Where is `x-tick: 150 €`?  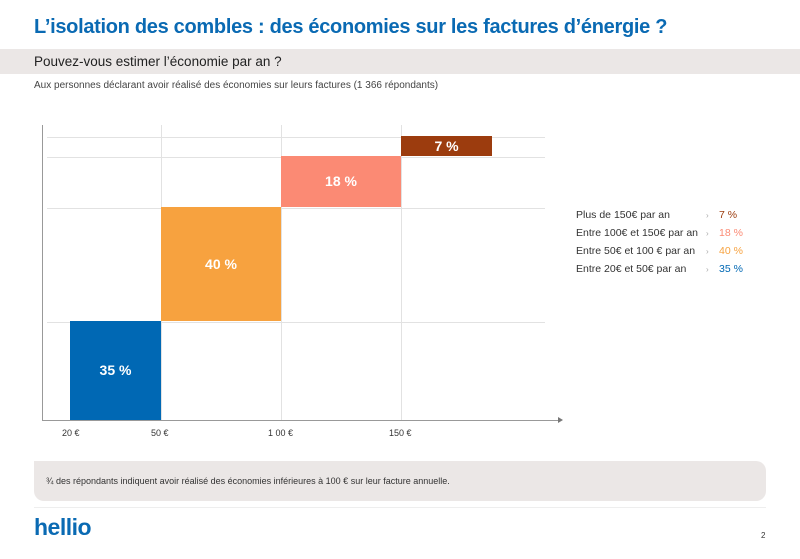 x-tick: 150 € is located at coordinates (400, 433).